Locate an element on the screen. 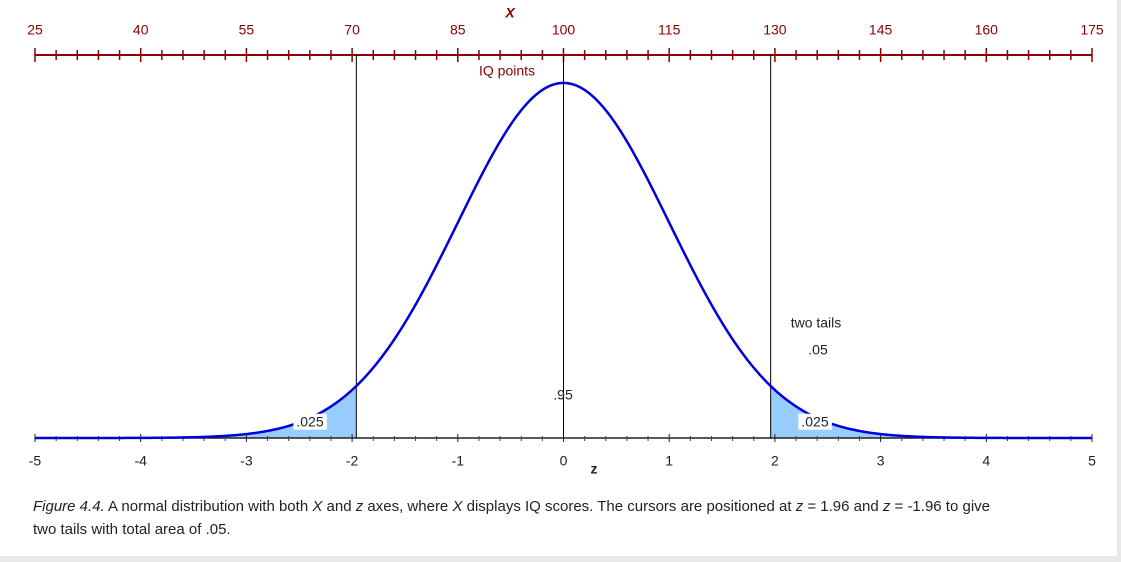  x-tick-label: 70 is located at coordinates (352, 30).